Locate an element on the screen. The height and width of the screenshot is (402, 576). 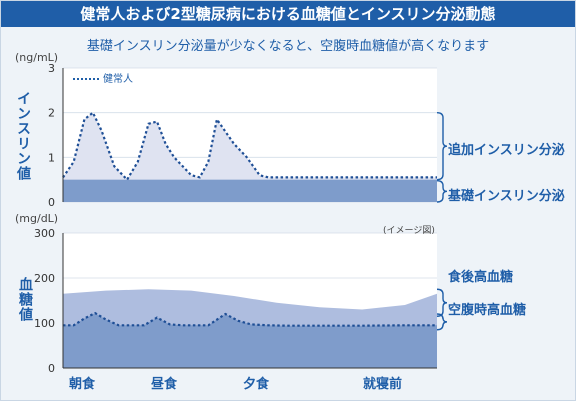
fasting-hyperglycemia-label: 空腹時高血糖 is located at coordinates (487, 310).